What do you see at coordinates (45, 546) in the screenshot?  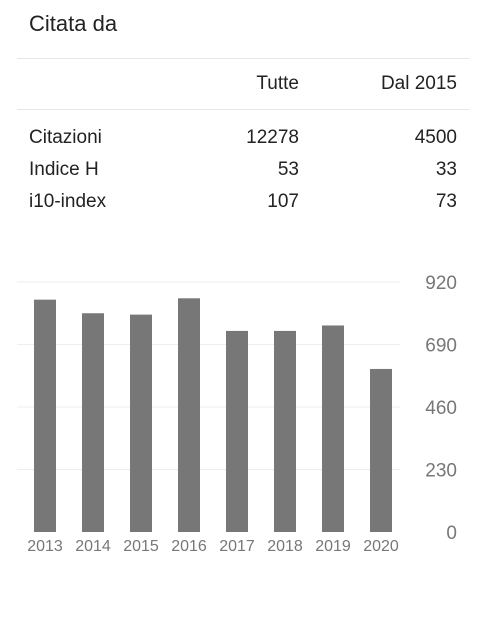 I see `x-tick-label: 2013` at bounding box center [45, 546].